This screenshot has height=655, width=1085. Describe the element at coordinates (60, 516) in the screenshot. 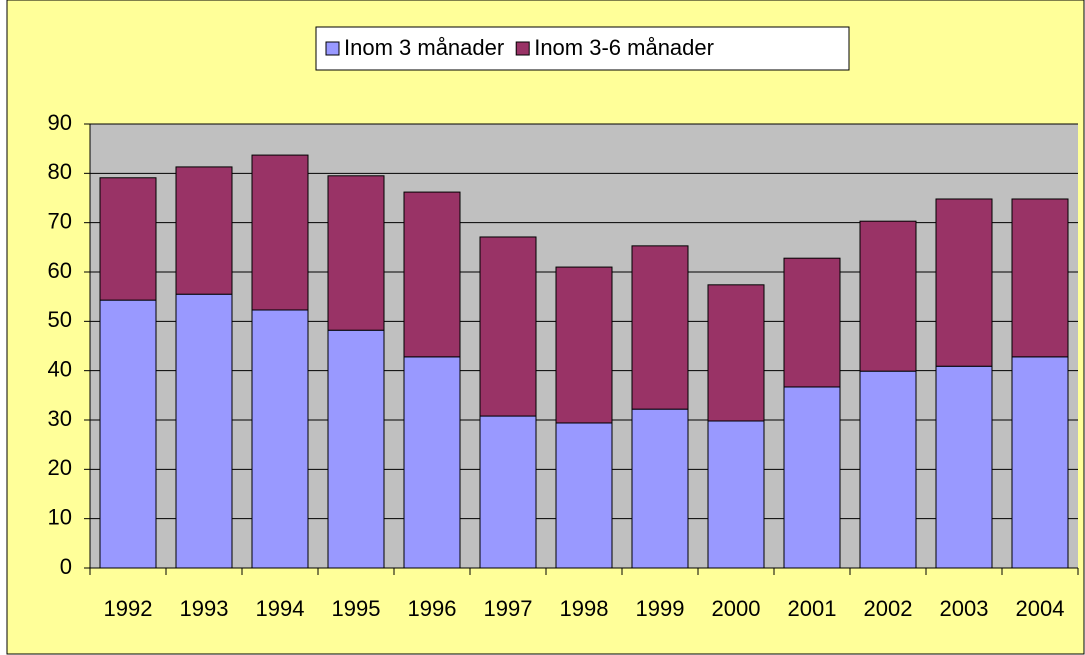

I see `y-tick-label: 10` at that location.